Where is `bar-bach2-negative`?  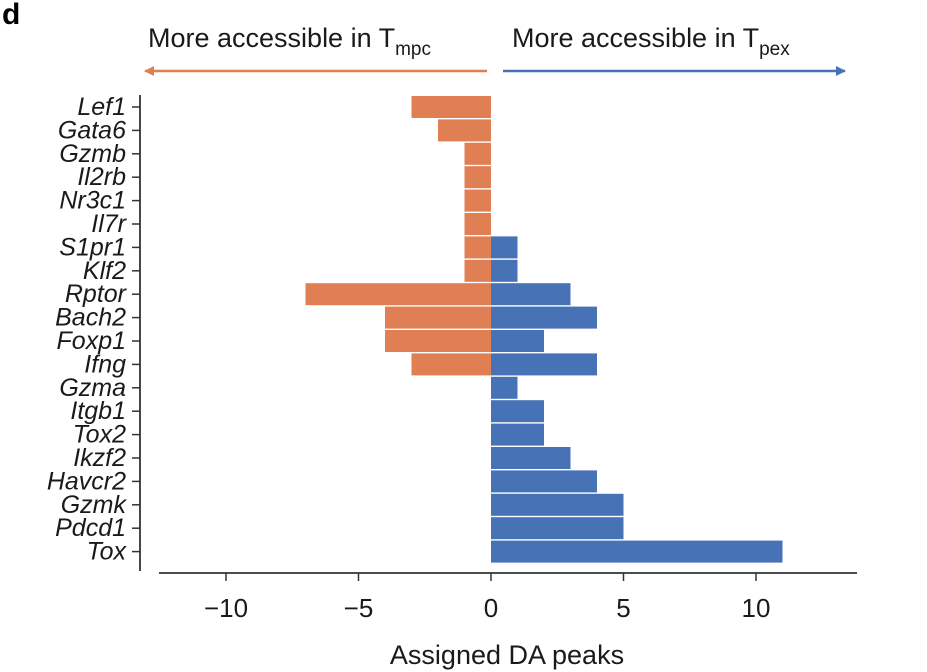
bar-bach2-negative is located at coordinates (438, 317).